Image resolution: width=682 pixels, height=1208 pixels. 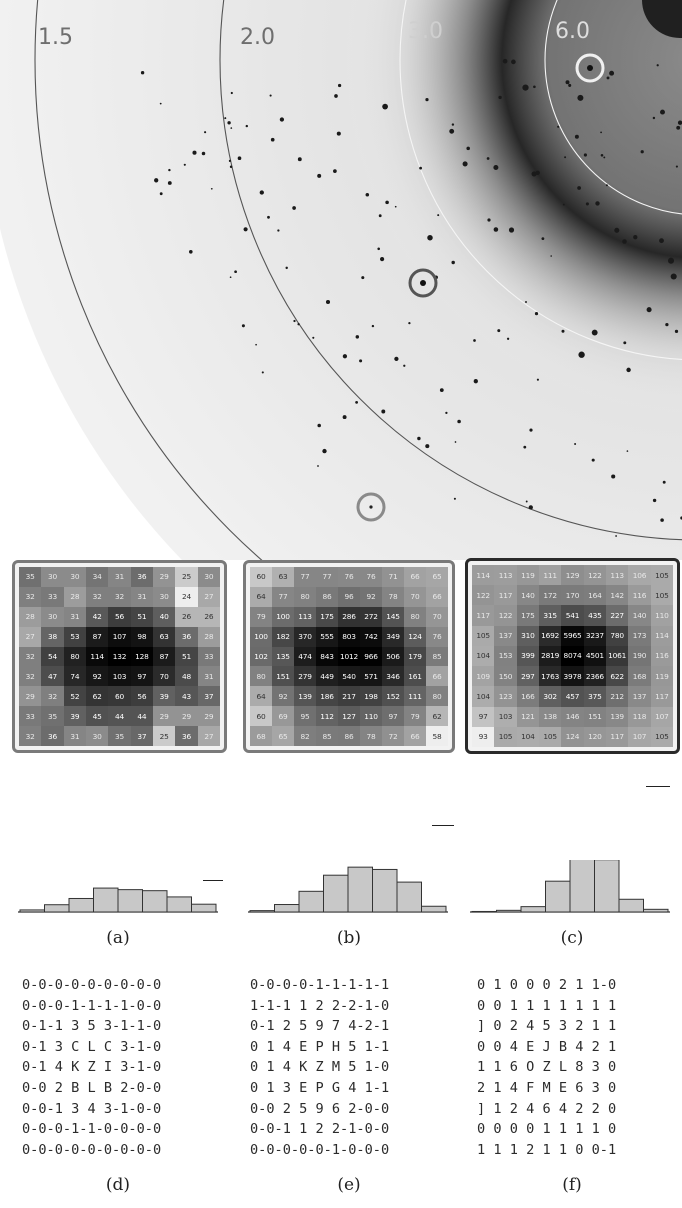 I want to click on char-grid-row: 0-0 2 5 9 6 2-0-0, so click(x=320, y=1108).